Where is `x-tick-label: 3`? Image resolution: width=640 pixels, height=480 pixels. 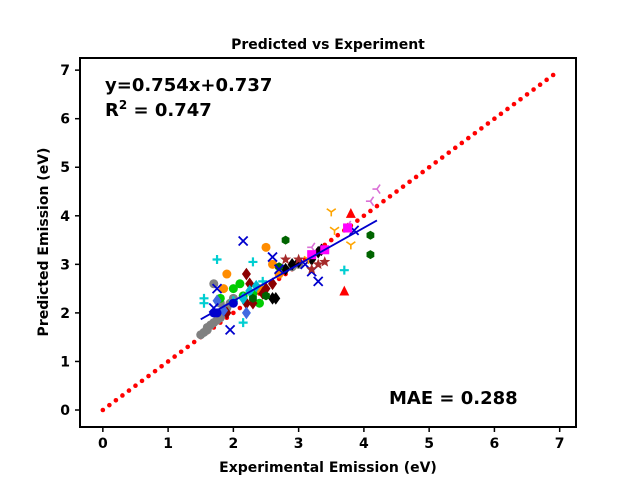 x-tick-label: 3 is located at coordinates (299, 444).